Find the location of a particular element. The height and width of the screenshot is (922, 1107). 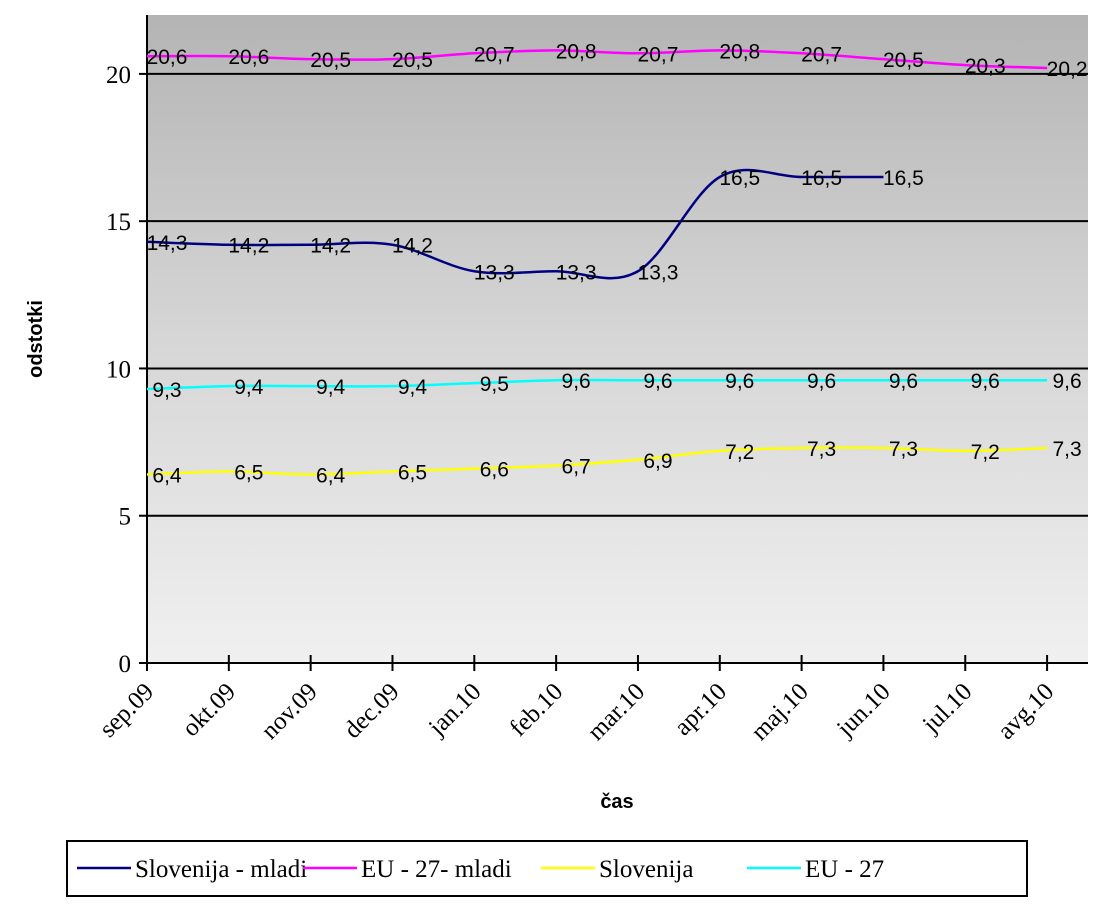

x-tick-label: jun.10 is located at coordinates (863, 710).